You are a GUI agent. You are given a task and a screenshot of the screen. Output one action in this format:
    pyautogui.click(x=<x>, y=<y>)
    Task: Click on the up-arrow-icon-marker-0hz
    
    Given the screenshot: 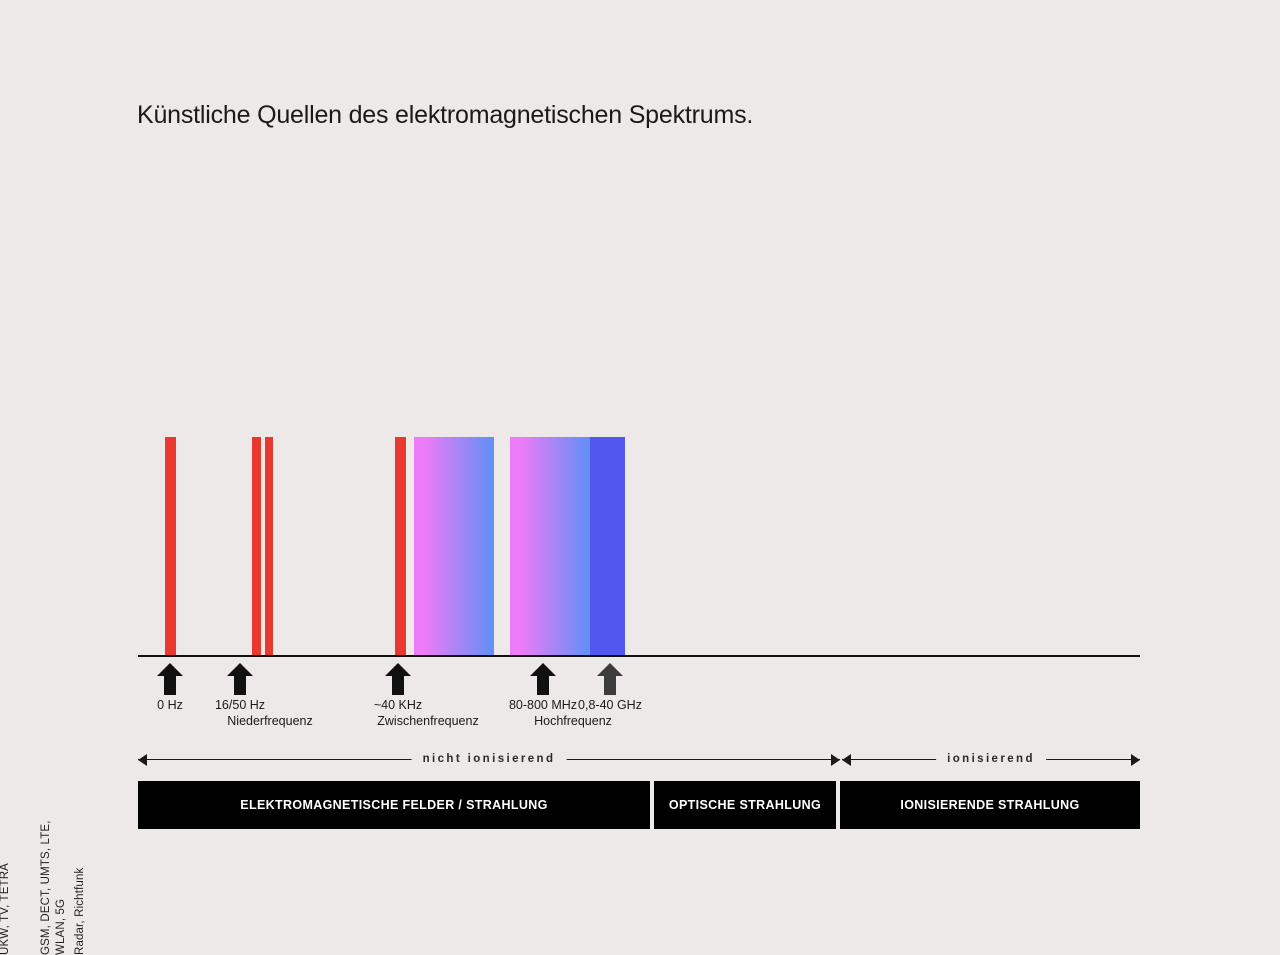 What is the action you would take?
    pyautogui.click(x=170, y=679)
    